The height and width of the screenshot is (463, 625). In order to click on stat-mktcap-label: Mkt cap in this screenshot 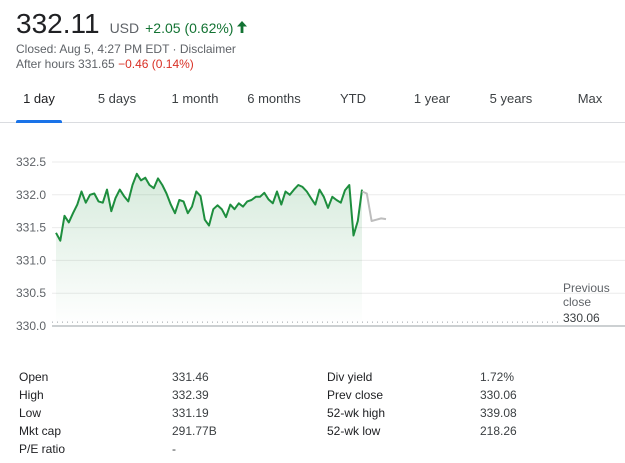, I will do `click(40, 431)`.